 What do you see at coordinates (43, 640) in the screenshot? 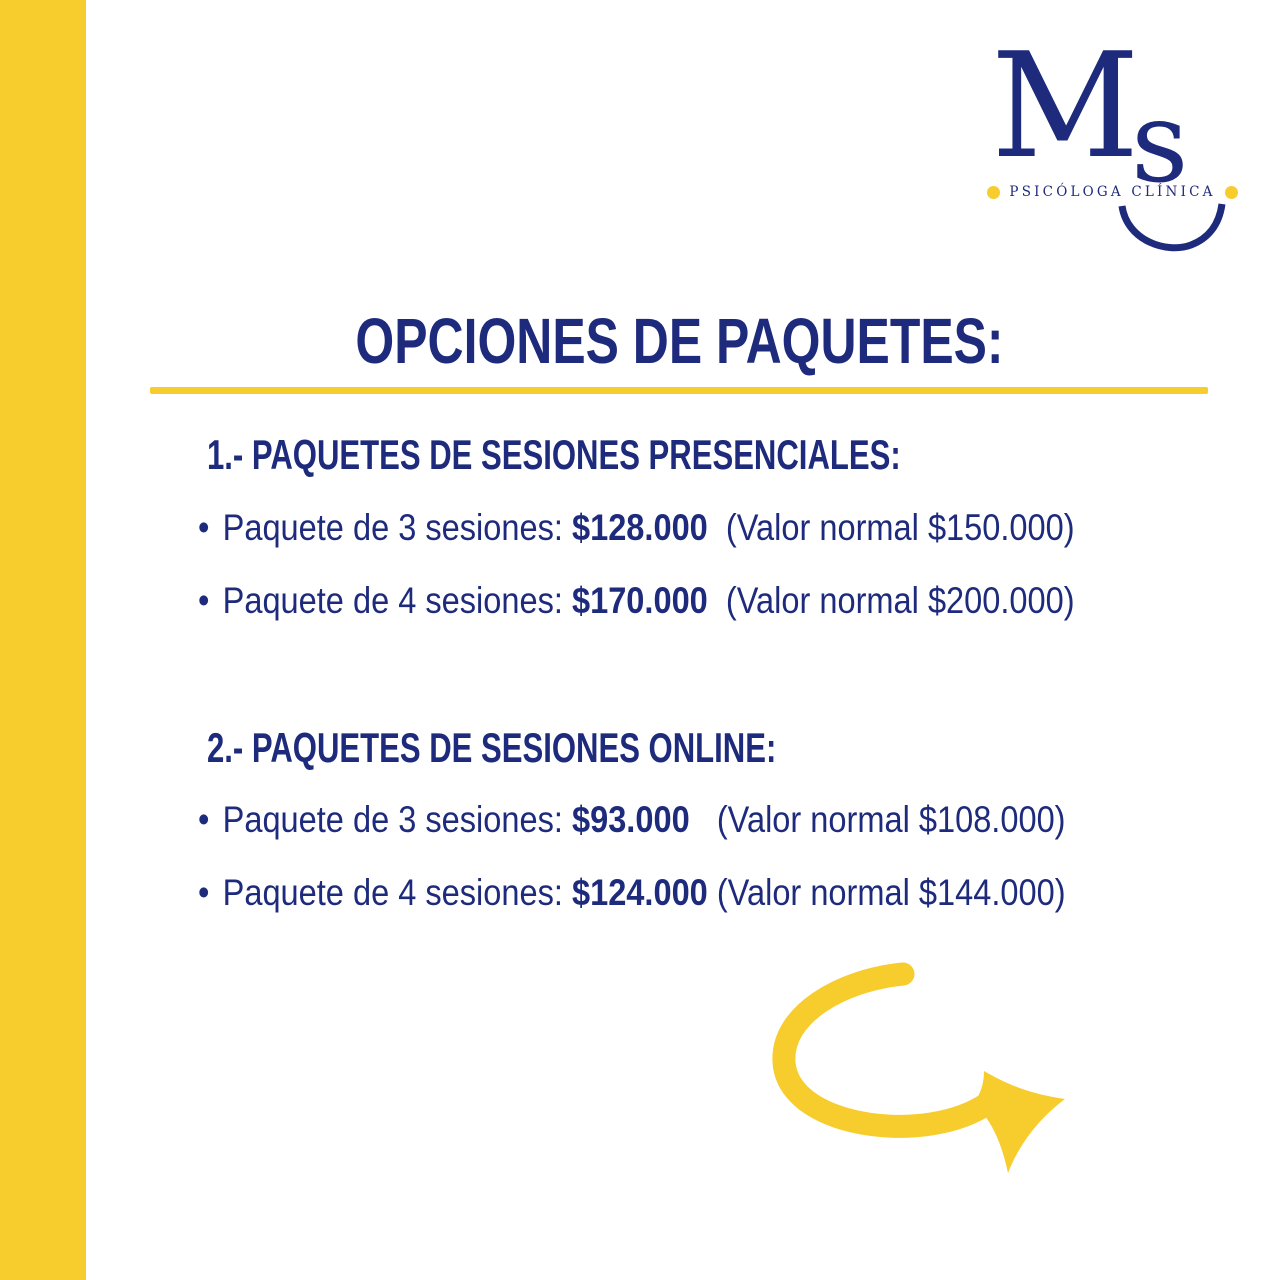
I see `left-accent-bar` at bounding box center [43, 640].